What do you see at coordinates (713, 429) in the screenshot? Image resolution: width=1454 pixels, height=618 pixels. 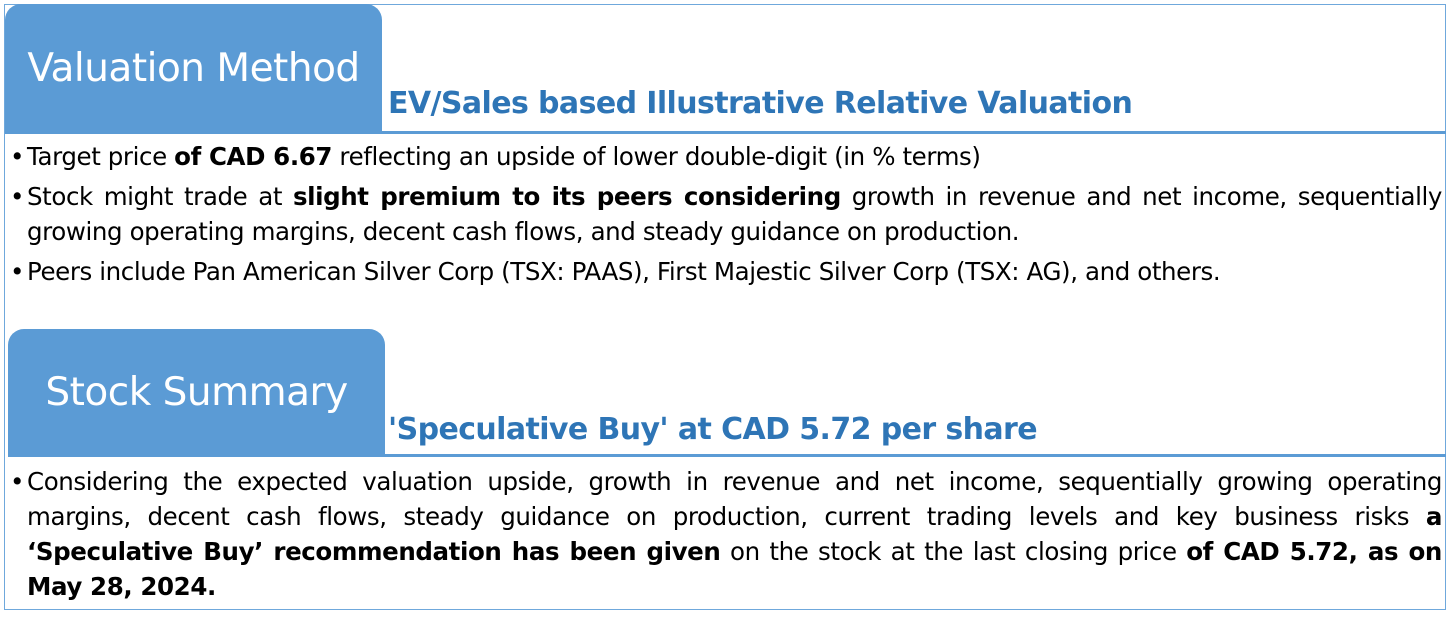 I see `stock-summary-subheading: 'Speculative Buy' at CAD 5.72 per share` at bounding box center [713, 429].